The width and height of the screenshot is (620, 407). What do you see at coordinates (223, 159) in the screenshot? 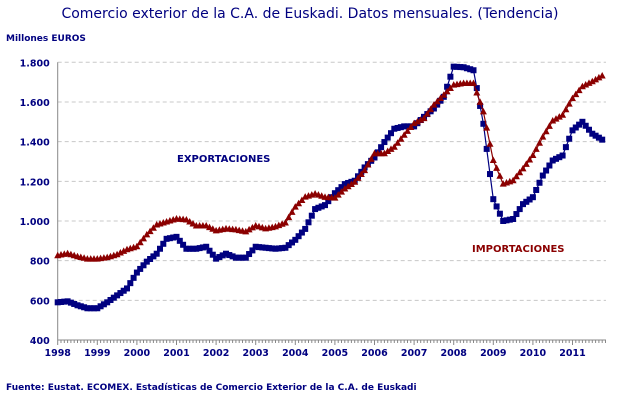
I see `series-label-exportaciones: EXPORTACIONES` at bounding box center [223, 159].